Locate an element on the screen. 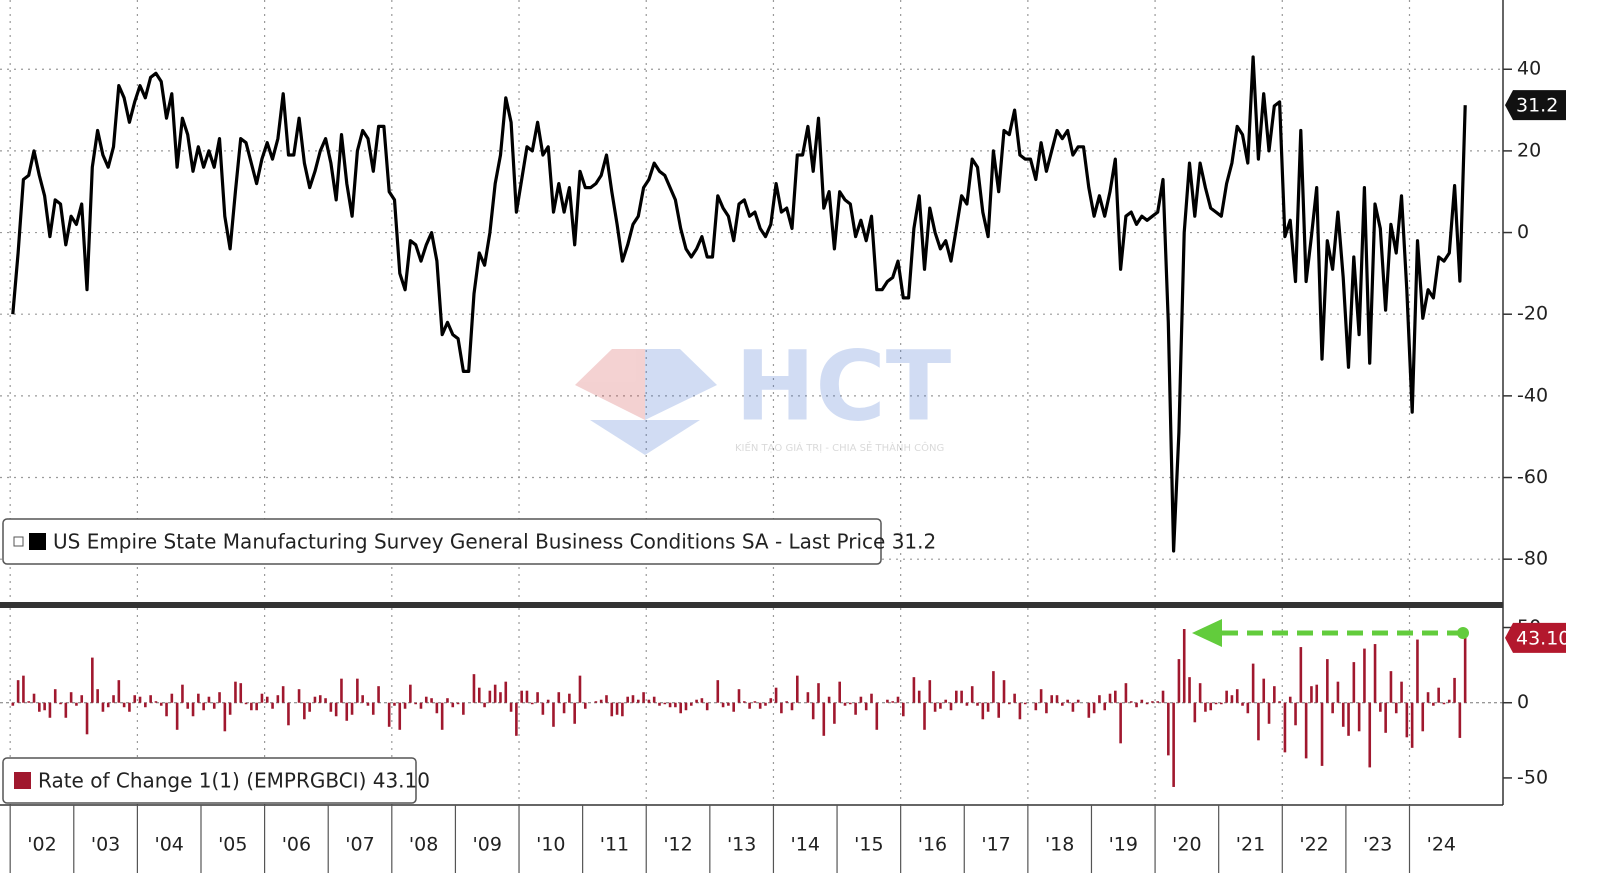 The height and width of the screenshot is (873, 1600). legend-label: Rate of Change 1(1) (EMPRGBCI) 43.10 is located at coordinates (234, 781).